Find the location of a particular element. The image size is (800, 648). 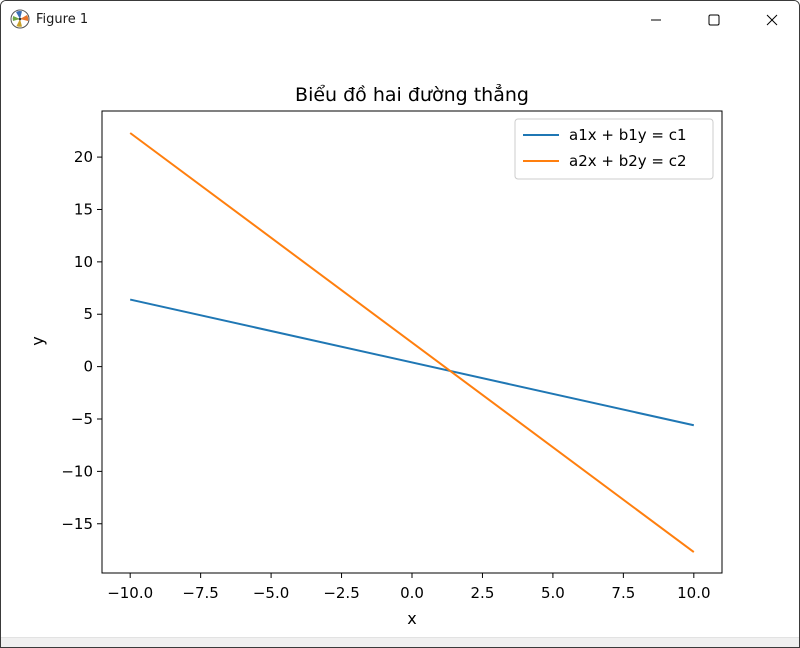

legend-label-1: a1x + b1y = c1 is located at coordinates (628, 135).